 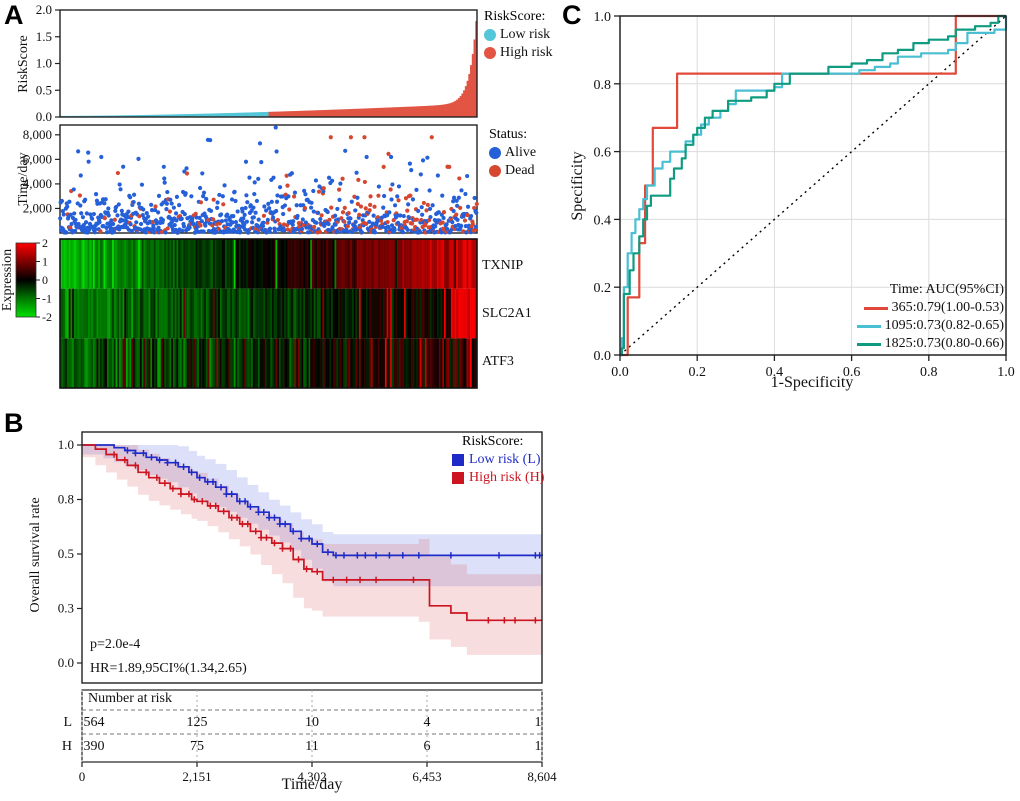 I want to click on roc-365-line-icon, so click(x=875, y=308).